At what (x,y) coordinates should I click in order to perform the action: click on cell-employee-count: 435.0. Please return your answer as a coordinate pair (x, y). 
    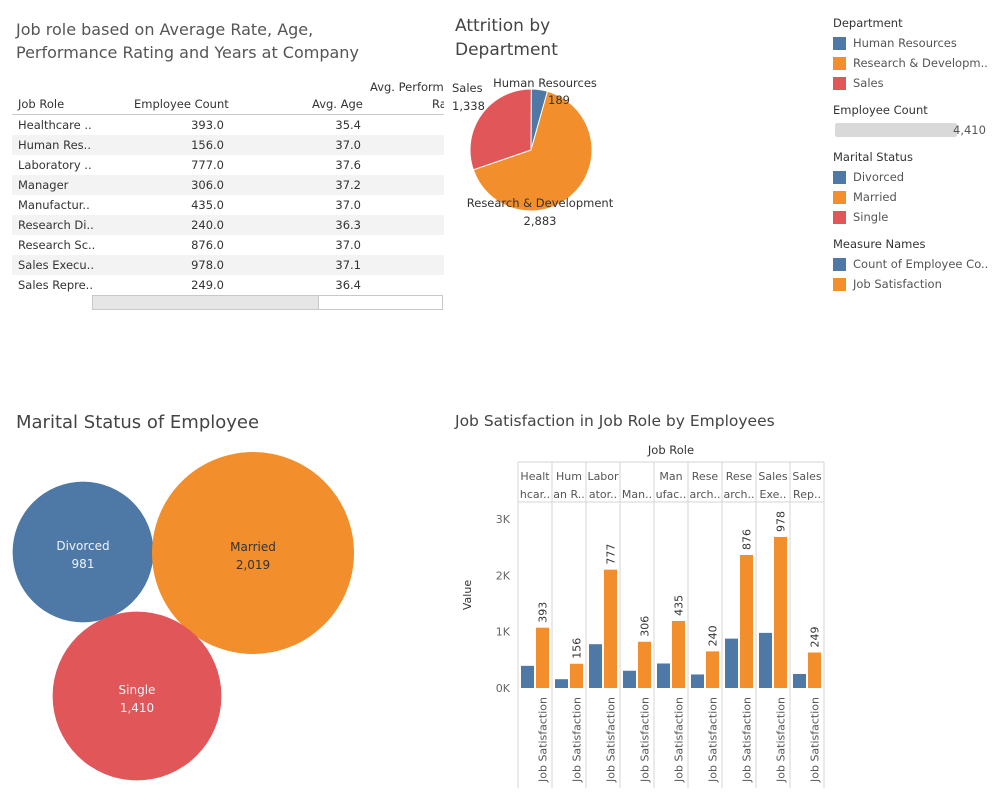
    Looking at the image, I should click on (207, 205).